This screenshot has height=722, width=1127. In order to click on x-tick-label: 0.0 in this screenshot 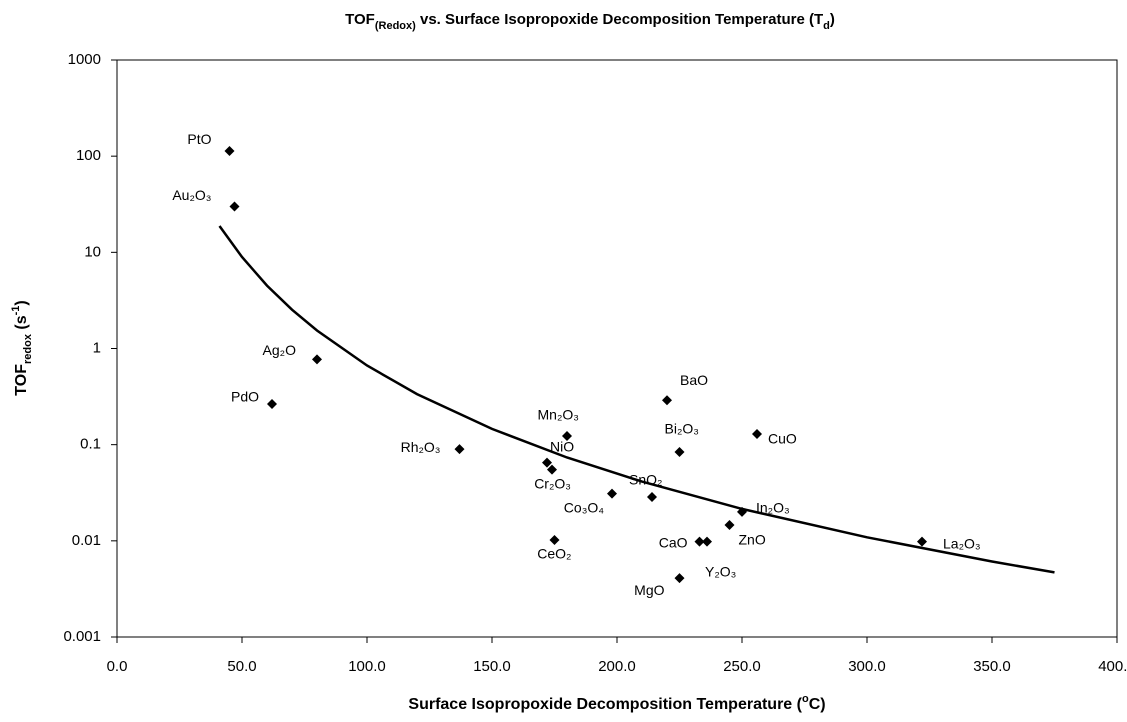, I will do `click(117, 666)`.